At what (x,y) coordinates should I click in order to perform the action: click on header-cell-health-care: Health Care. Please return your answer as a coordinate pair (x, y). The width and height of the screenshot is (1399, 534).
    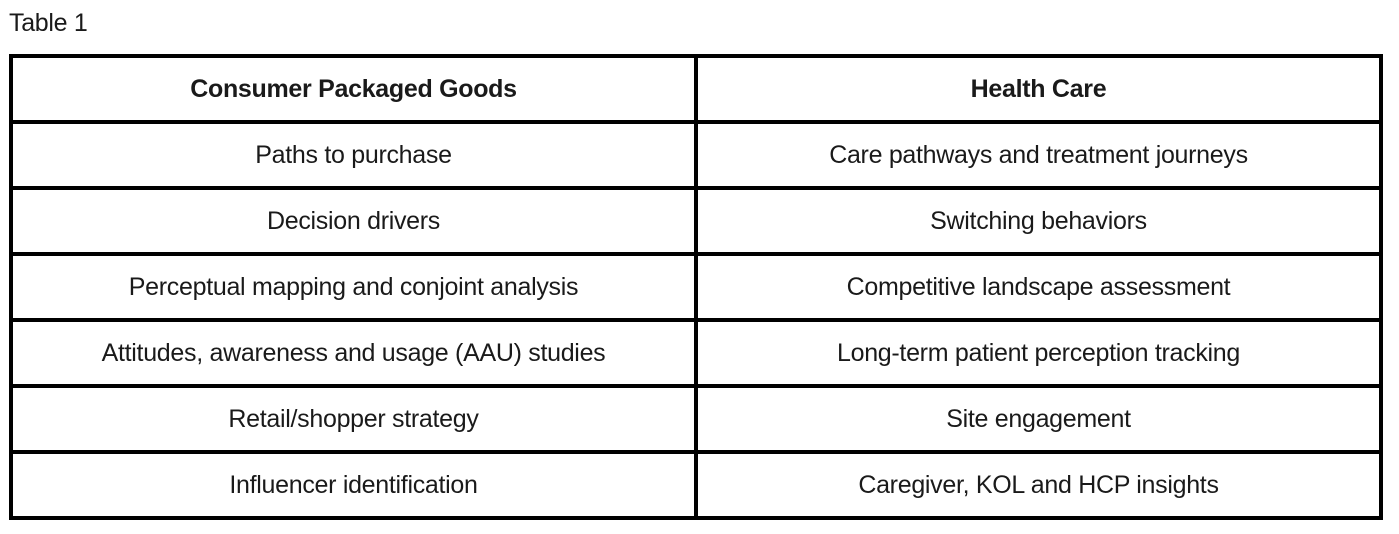
    Looking at the image, I should click on (1038, 89).